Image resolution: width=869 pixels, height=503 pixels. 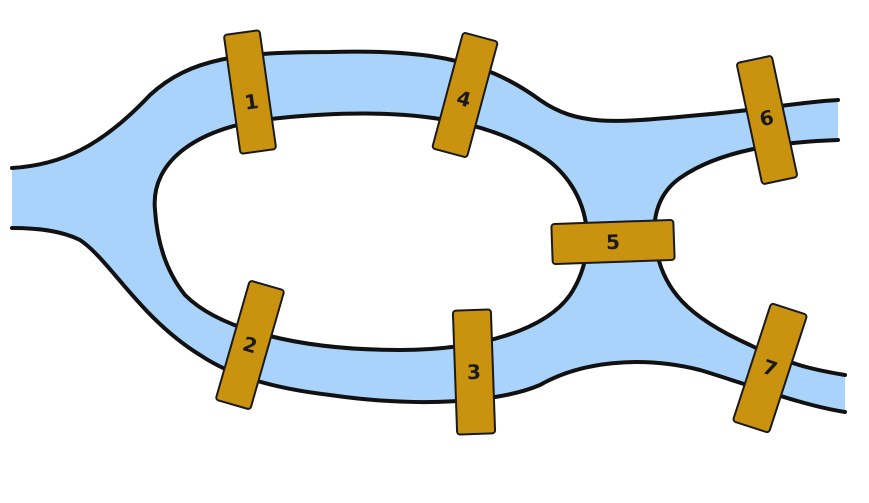 I want to click on bridge-1-label: 1, so click(x=251, y=102).